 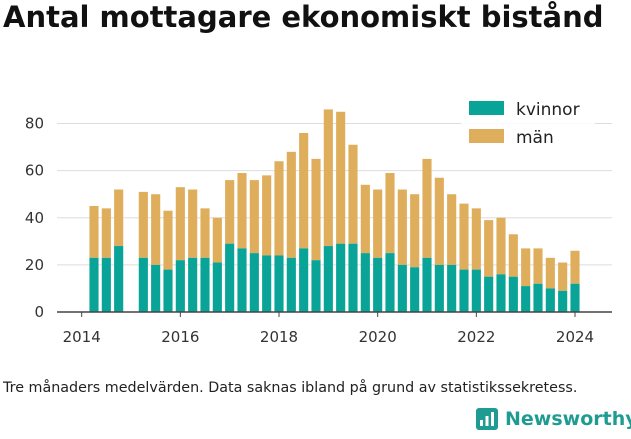 I want to click on y-tick-label: 40, so click(x=34, y=218).